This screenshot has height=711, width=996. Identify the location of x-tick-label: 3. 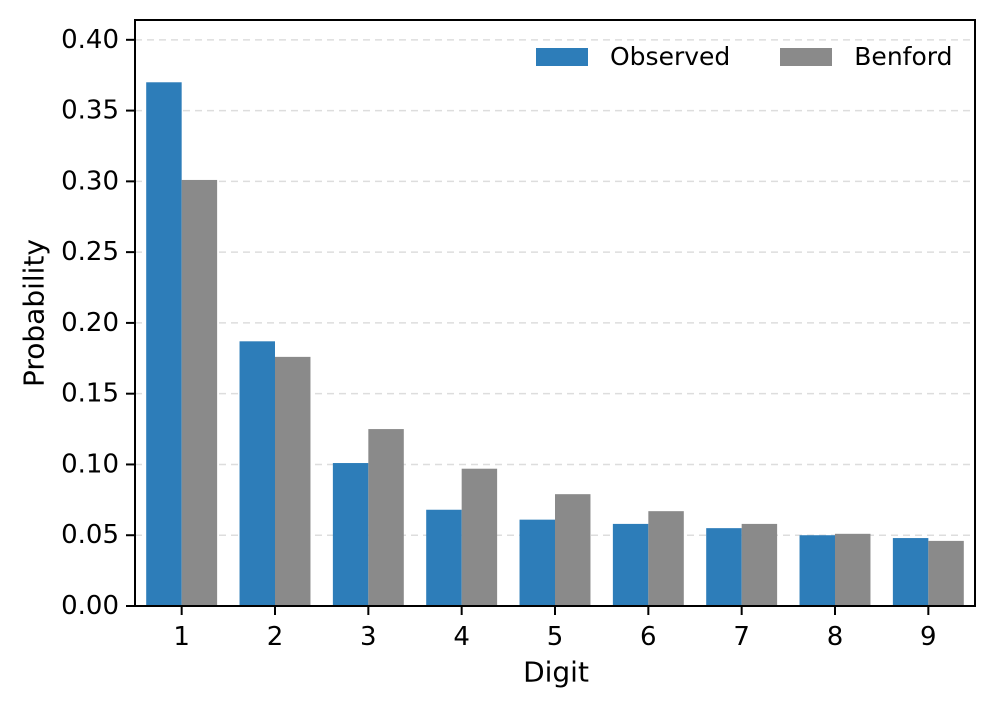
(368, 637).